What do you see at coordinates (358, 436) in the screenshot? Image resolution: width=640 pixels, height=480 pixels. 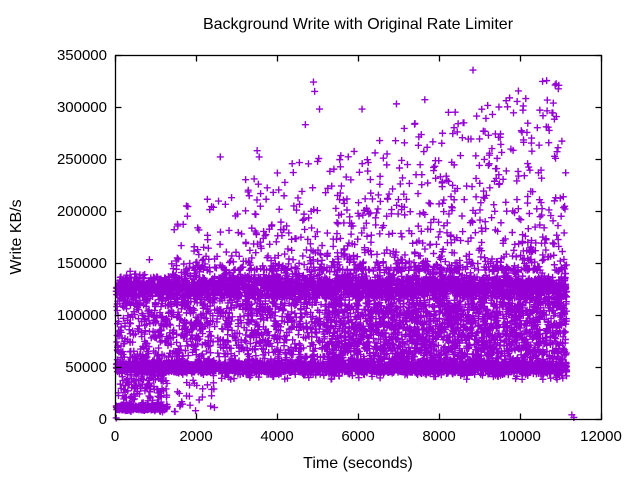 I see `x-tick-label: 6000` at bounding box center [358, 436].